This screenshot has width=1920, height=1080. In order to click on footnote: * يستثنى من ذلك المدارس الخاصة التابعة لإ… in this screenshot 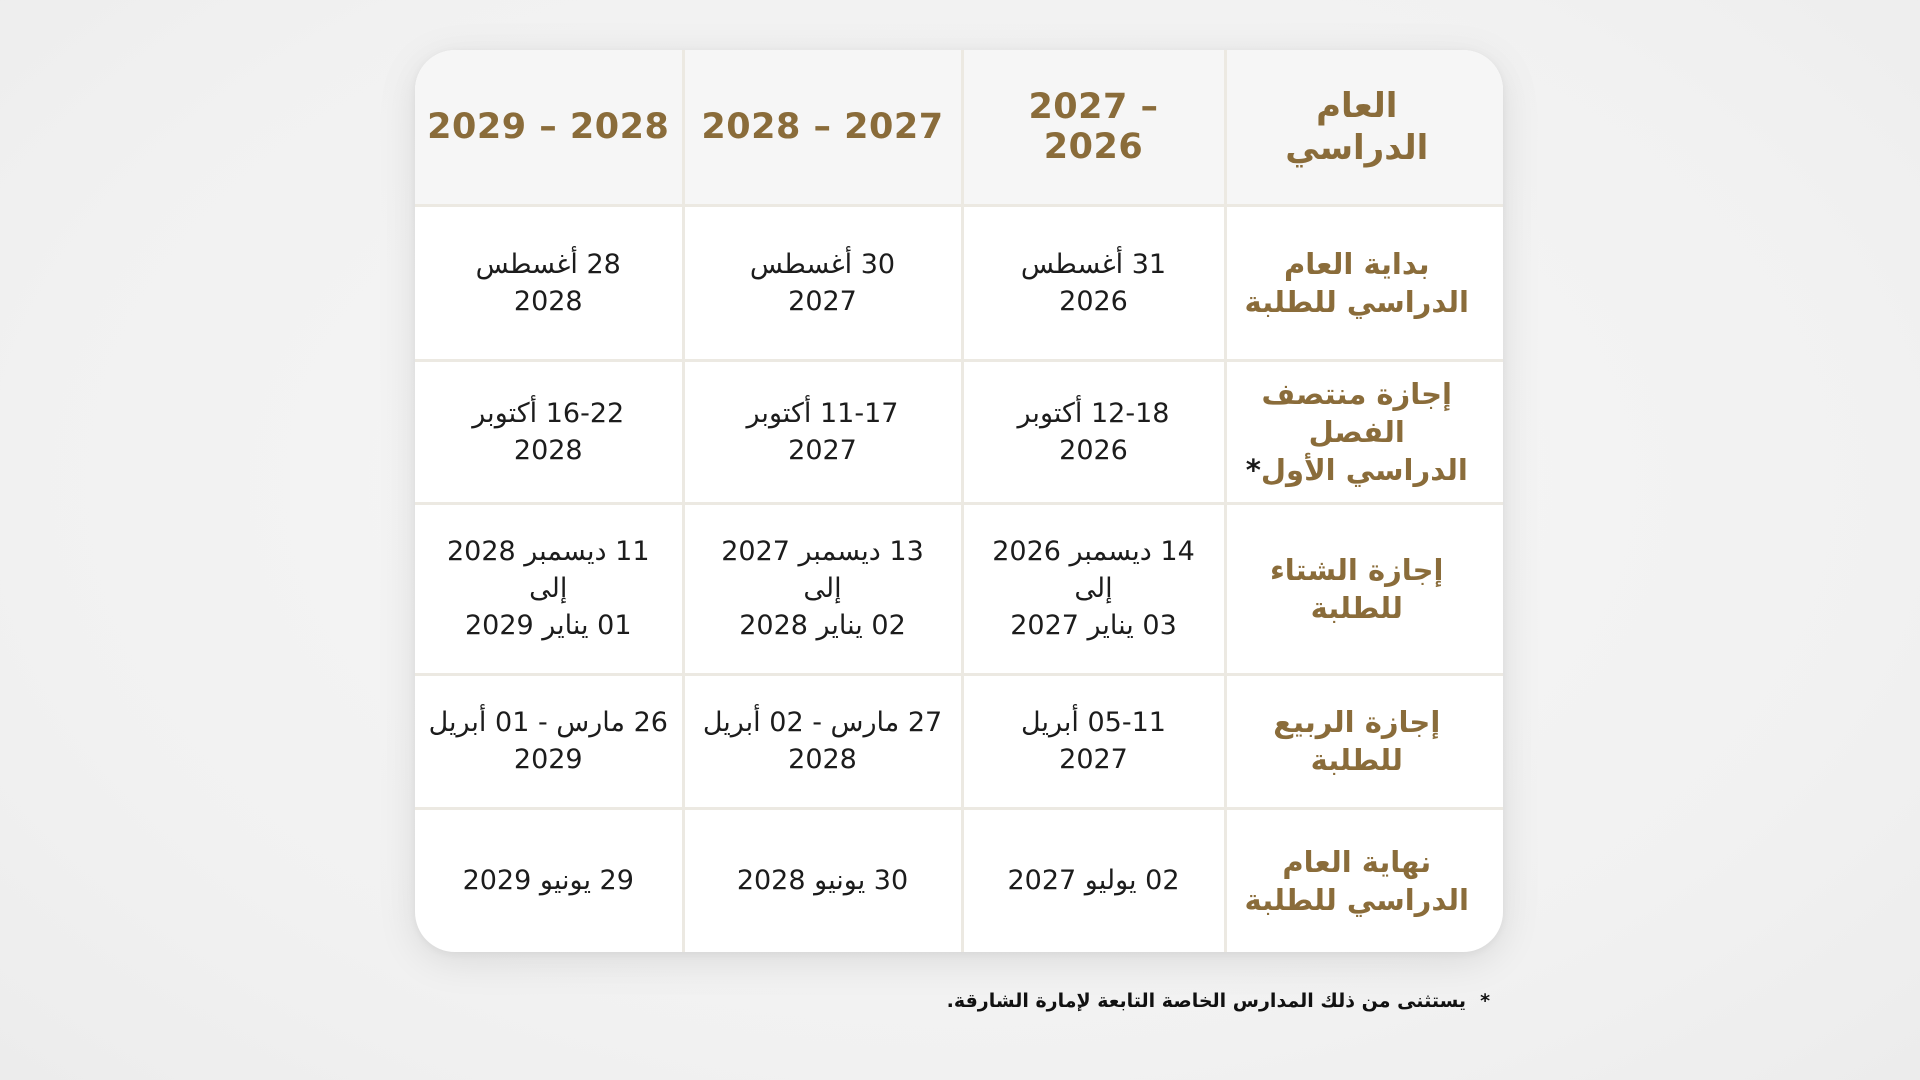, I will do `click(1218, 1001)`.